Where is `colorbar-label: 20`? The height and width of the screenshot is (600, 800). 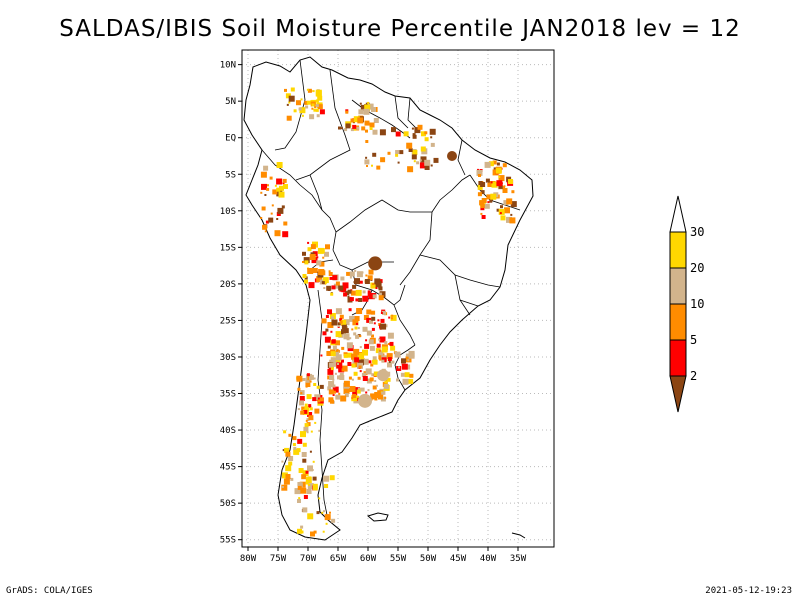 colorbar-label: 20 is located at coordinates (697, 268).